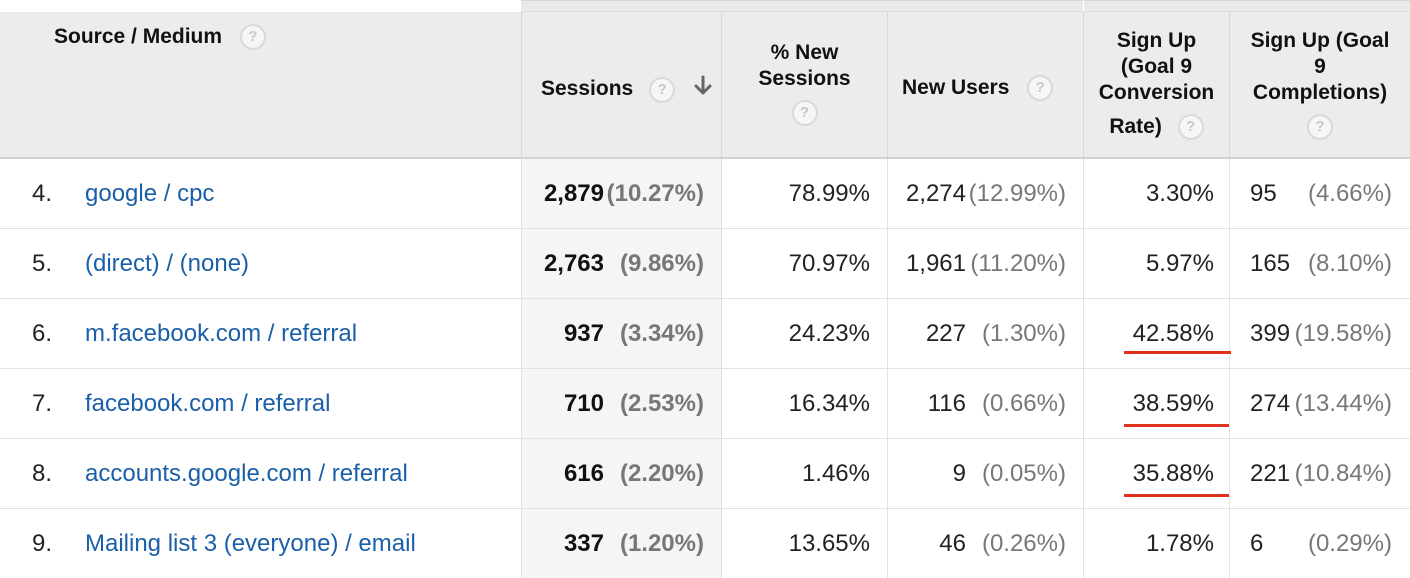 The image size is (1410, 578). What do you see at coordinates (208, 403) in the screenshot?
I see `source-medium-link: facebook.com / referral` at bounding box center [208, 403].